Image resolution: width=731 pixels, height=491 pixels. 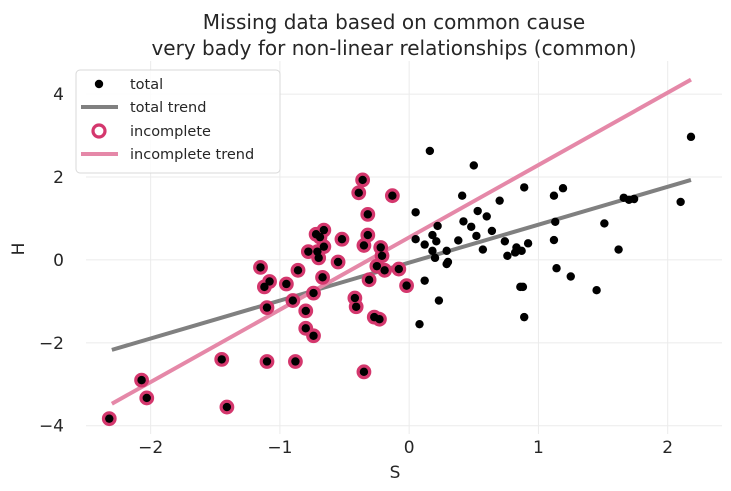 What do you see at coordinates (51, 427) in the screenshot?
I see `y-tick-label: −4` at bounding box center [51, 427].